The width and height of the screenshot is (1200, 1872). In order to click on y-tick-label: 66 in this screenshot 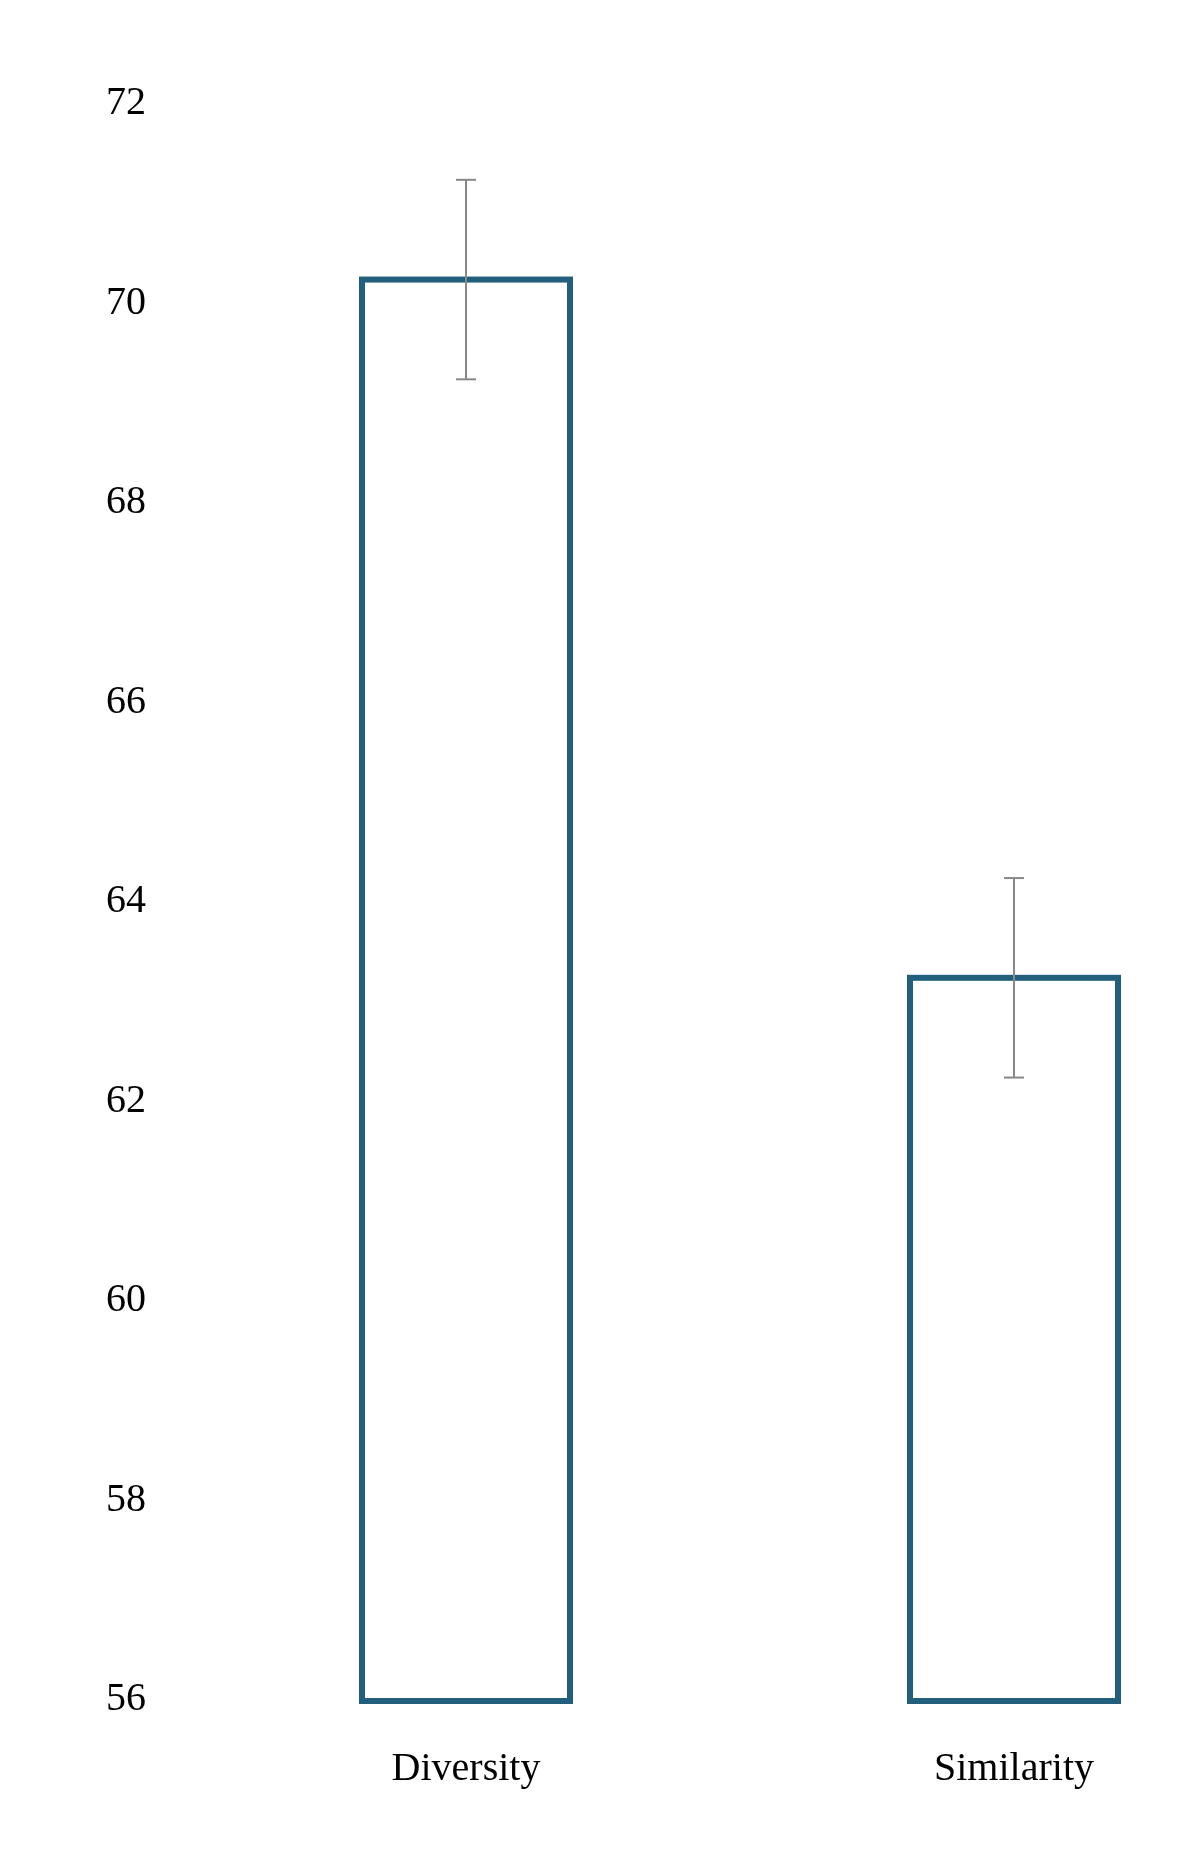, I will do `click(126, 699)`.